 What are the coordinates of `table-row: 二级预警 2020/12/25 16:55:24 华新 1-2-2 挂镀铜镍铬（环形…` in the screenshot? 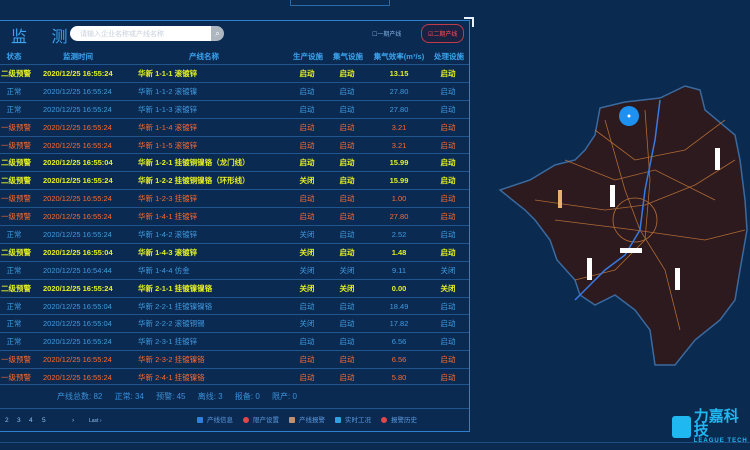 It's located at (234, 180).